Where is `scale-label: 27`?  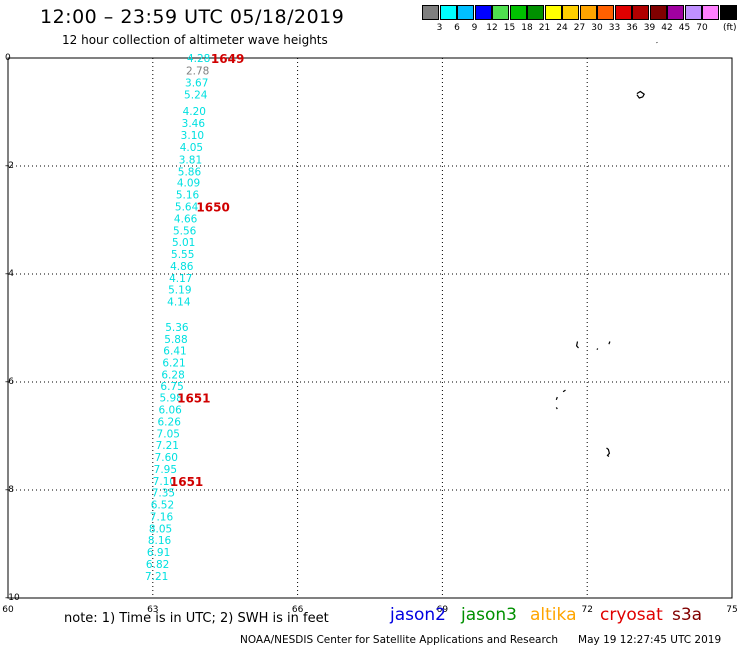 scale-label: 27 is located at coordinates (579, 28).